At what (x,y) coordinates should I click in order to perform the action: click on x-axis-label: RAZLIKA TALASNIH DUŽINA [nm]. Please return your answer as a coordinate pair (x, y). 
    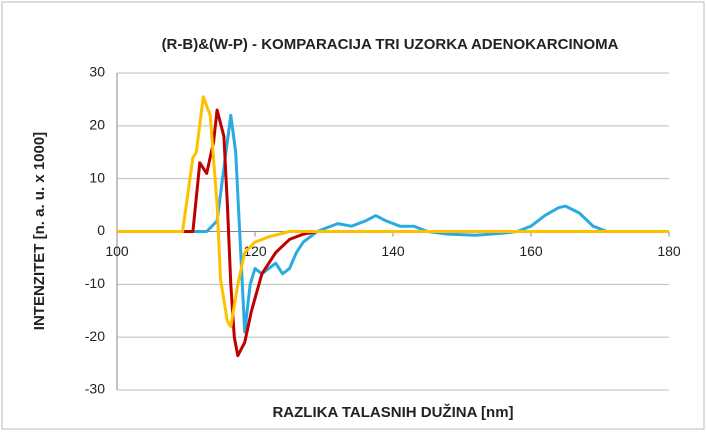
    Looking at the image, I should click on (392, 412).